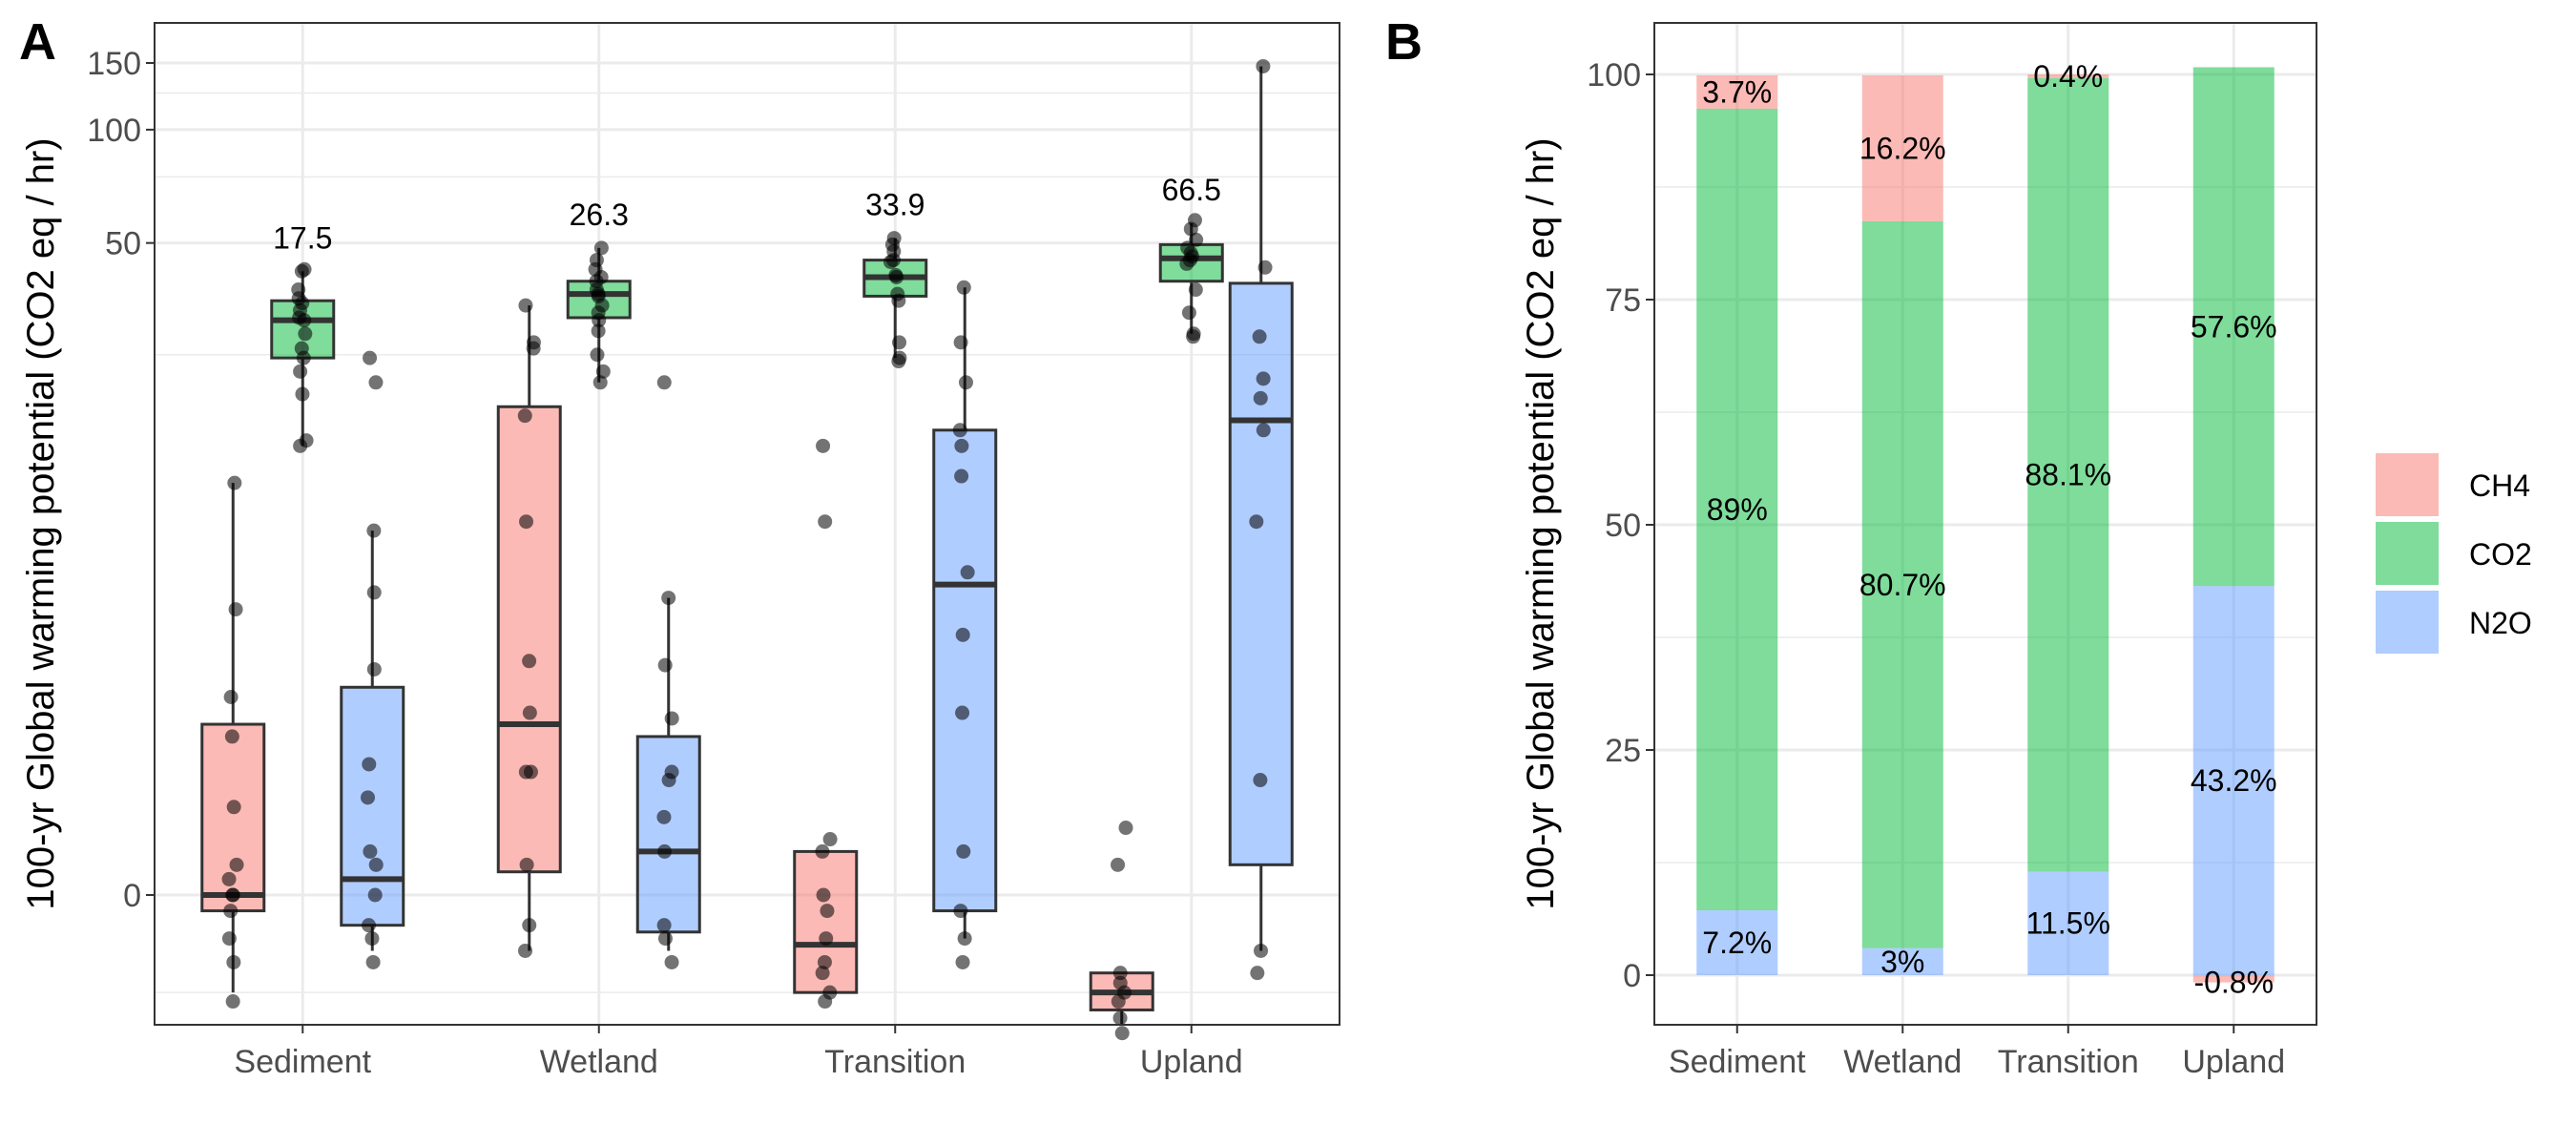 The width and height of the screenshot is (2576, 1145). What do you see at coordinates (2407, 485) in the screenshot?
I see `legend-key-ch4` at bounding box center [2407, 485].